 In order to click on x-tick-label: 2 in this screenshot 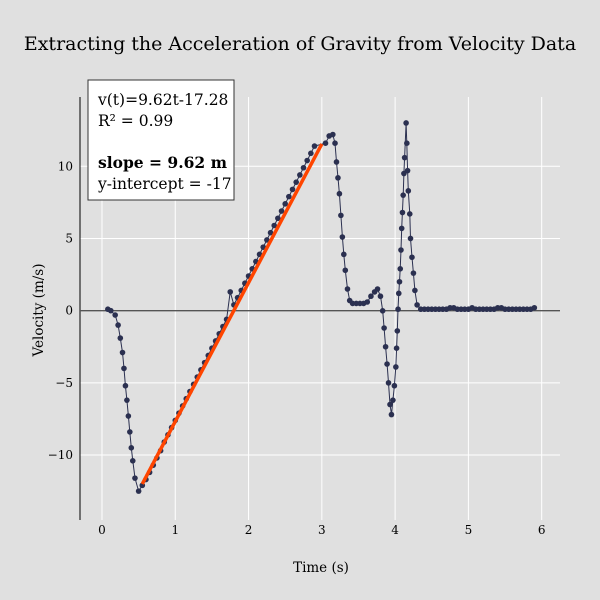, I will do `click(249, 530)`.